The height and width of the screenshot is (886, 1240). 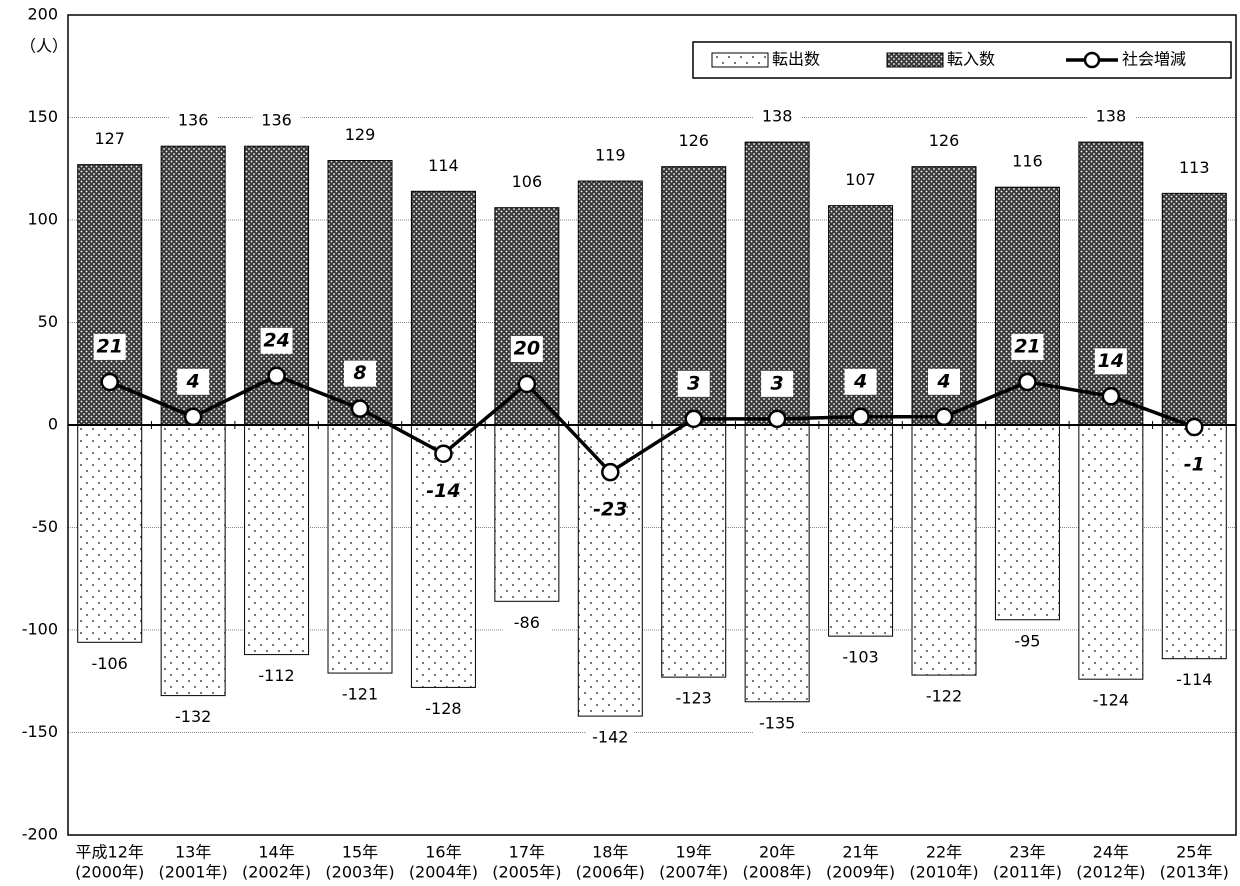 I want to click on data-label: -132, so click(x=193, y=716).